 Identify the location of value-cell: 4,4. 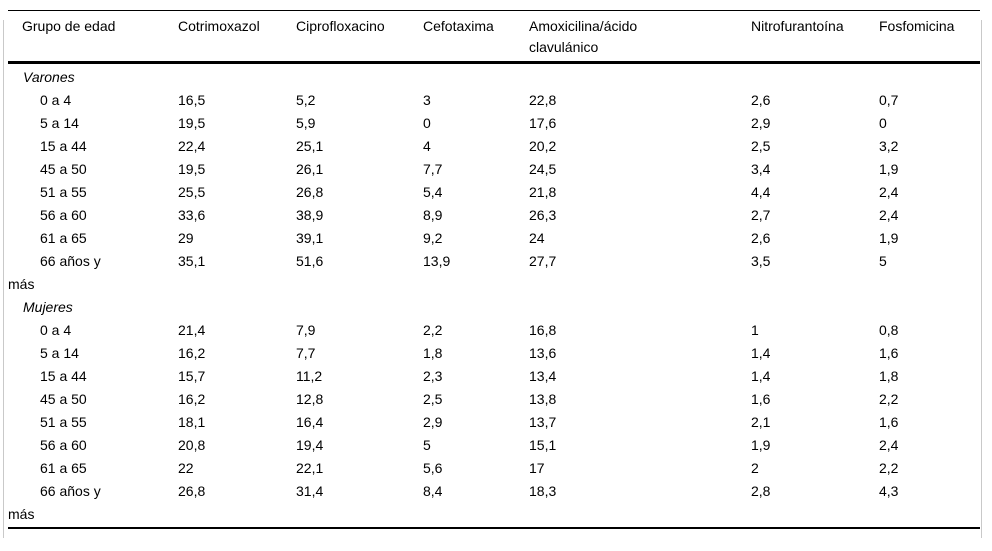
(761, 192).